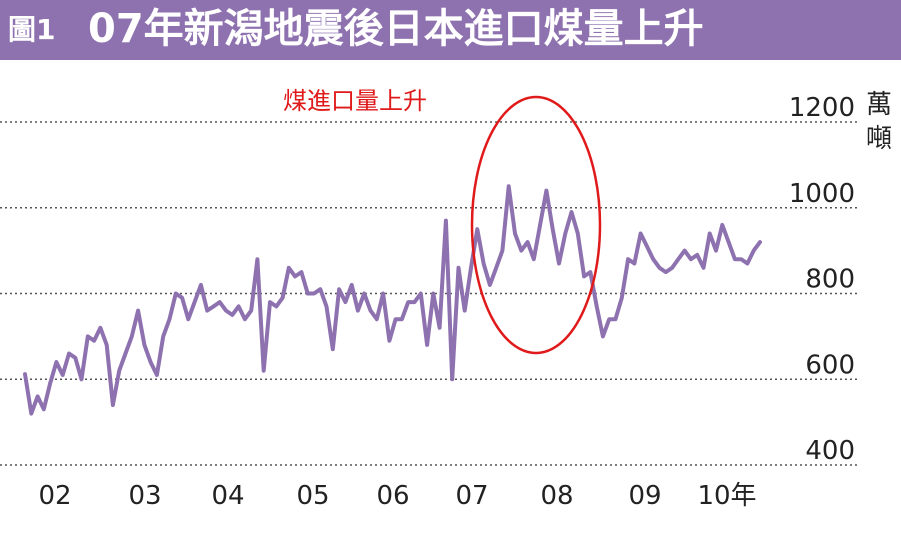 Image resolution: width=901 pixels, height=540 pixels. What do you see at coordinates (878, 122) in the screenshot?
I see `y-unit-label: 萬噸` at bounding box center [878, 122].